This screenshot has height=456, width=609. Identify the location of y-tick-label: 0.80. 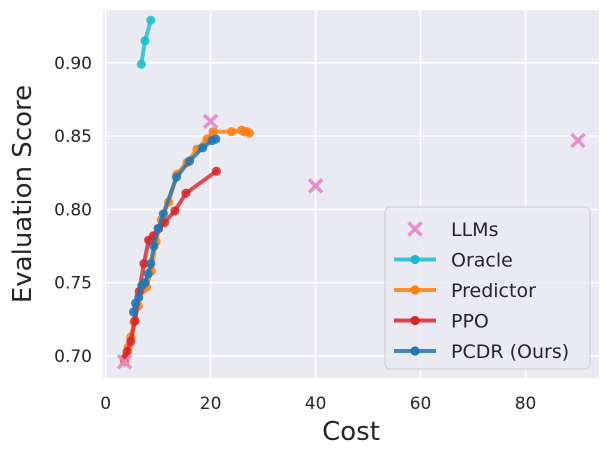
(73, 210).